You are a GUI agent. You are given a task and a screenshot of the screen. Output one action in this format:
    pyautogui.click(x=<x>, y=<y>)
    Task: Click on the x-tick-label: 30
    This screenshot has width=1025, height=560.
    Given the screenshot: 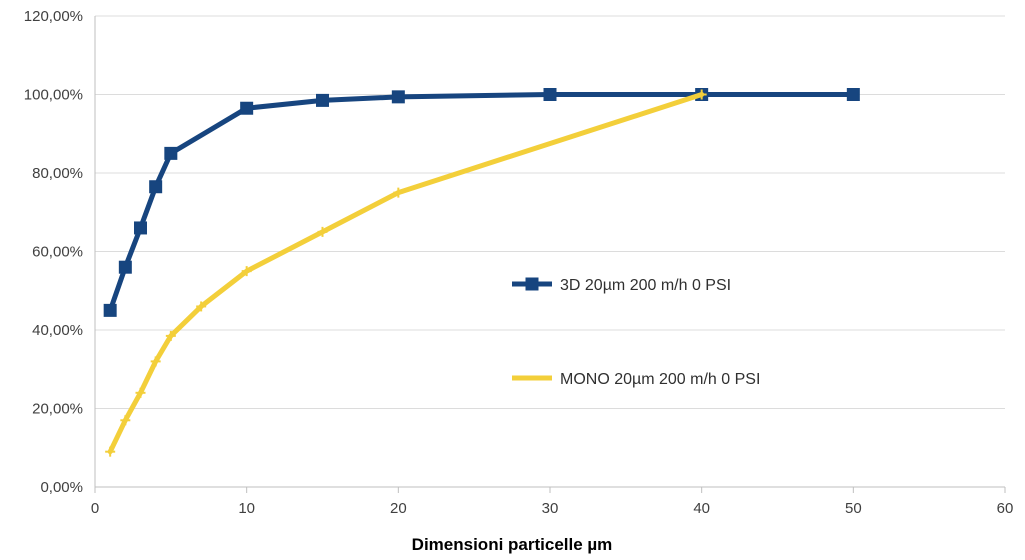 What is the action you would take?
    pyautogui.click(x=550, y=508)
    